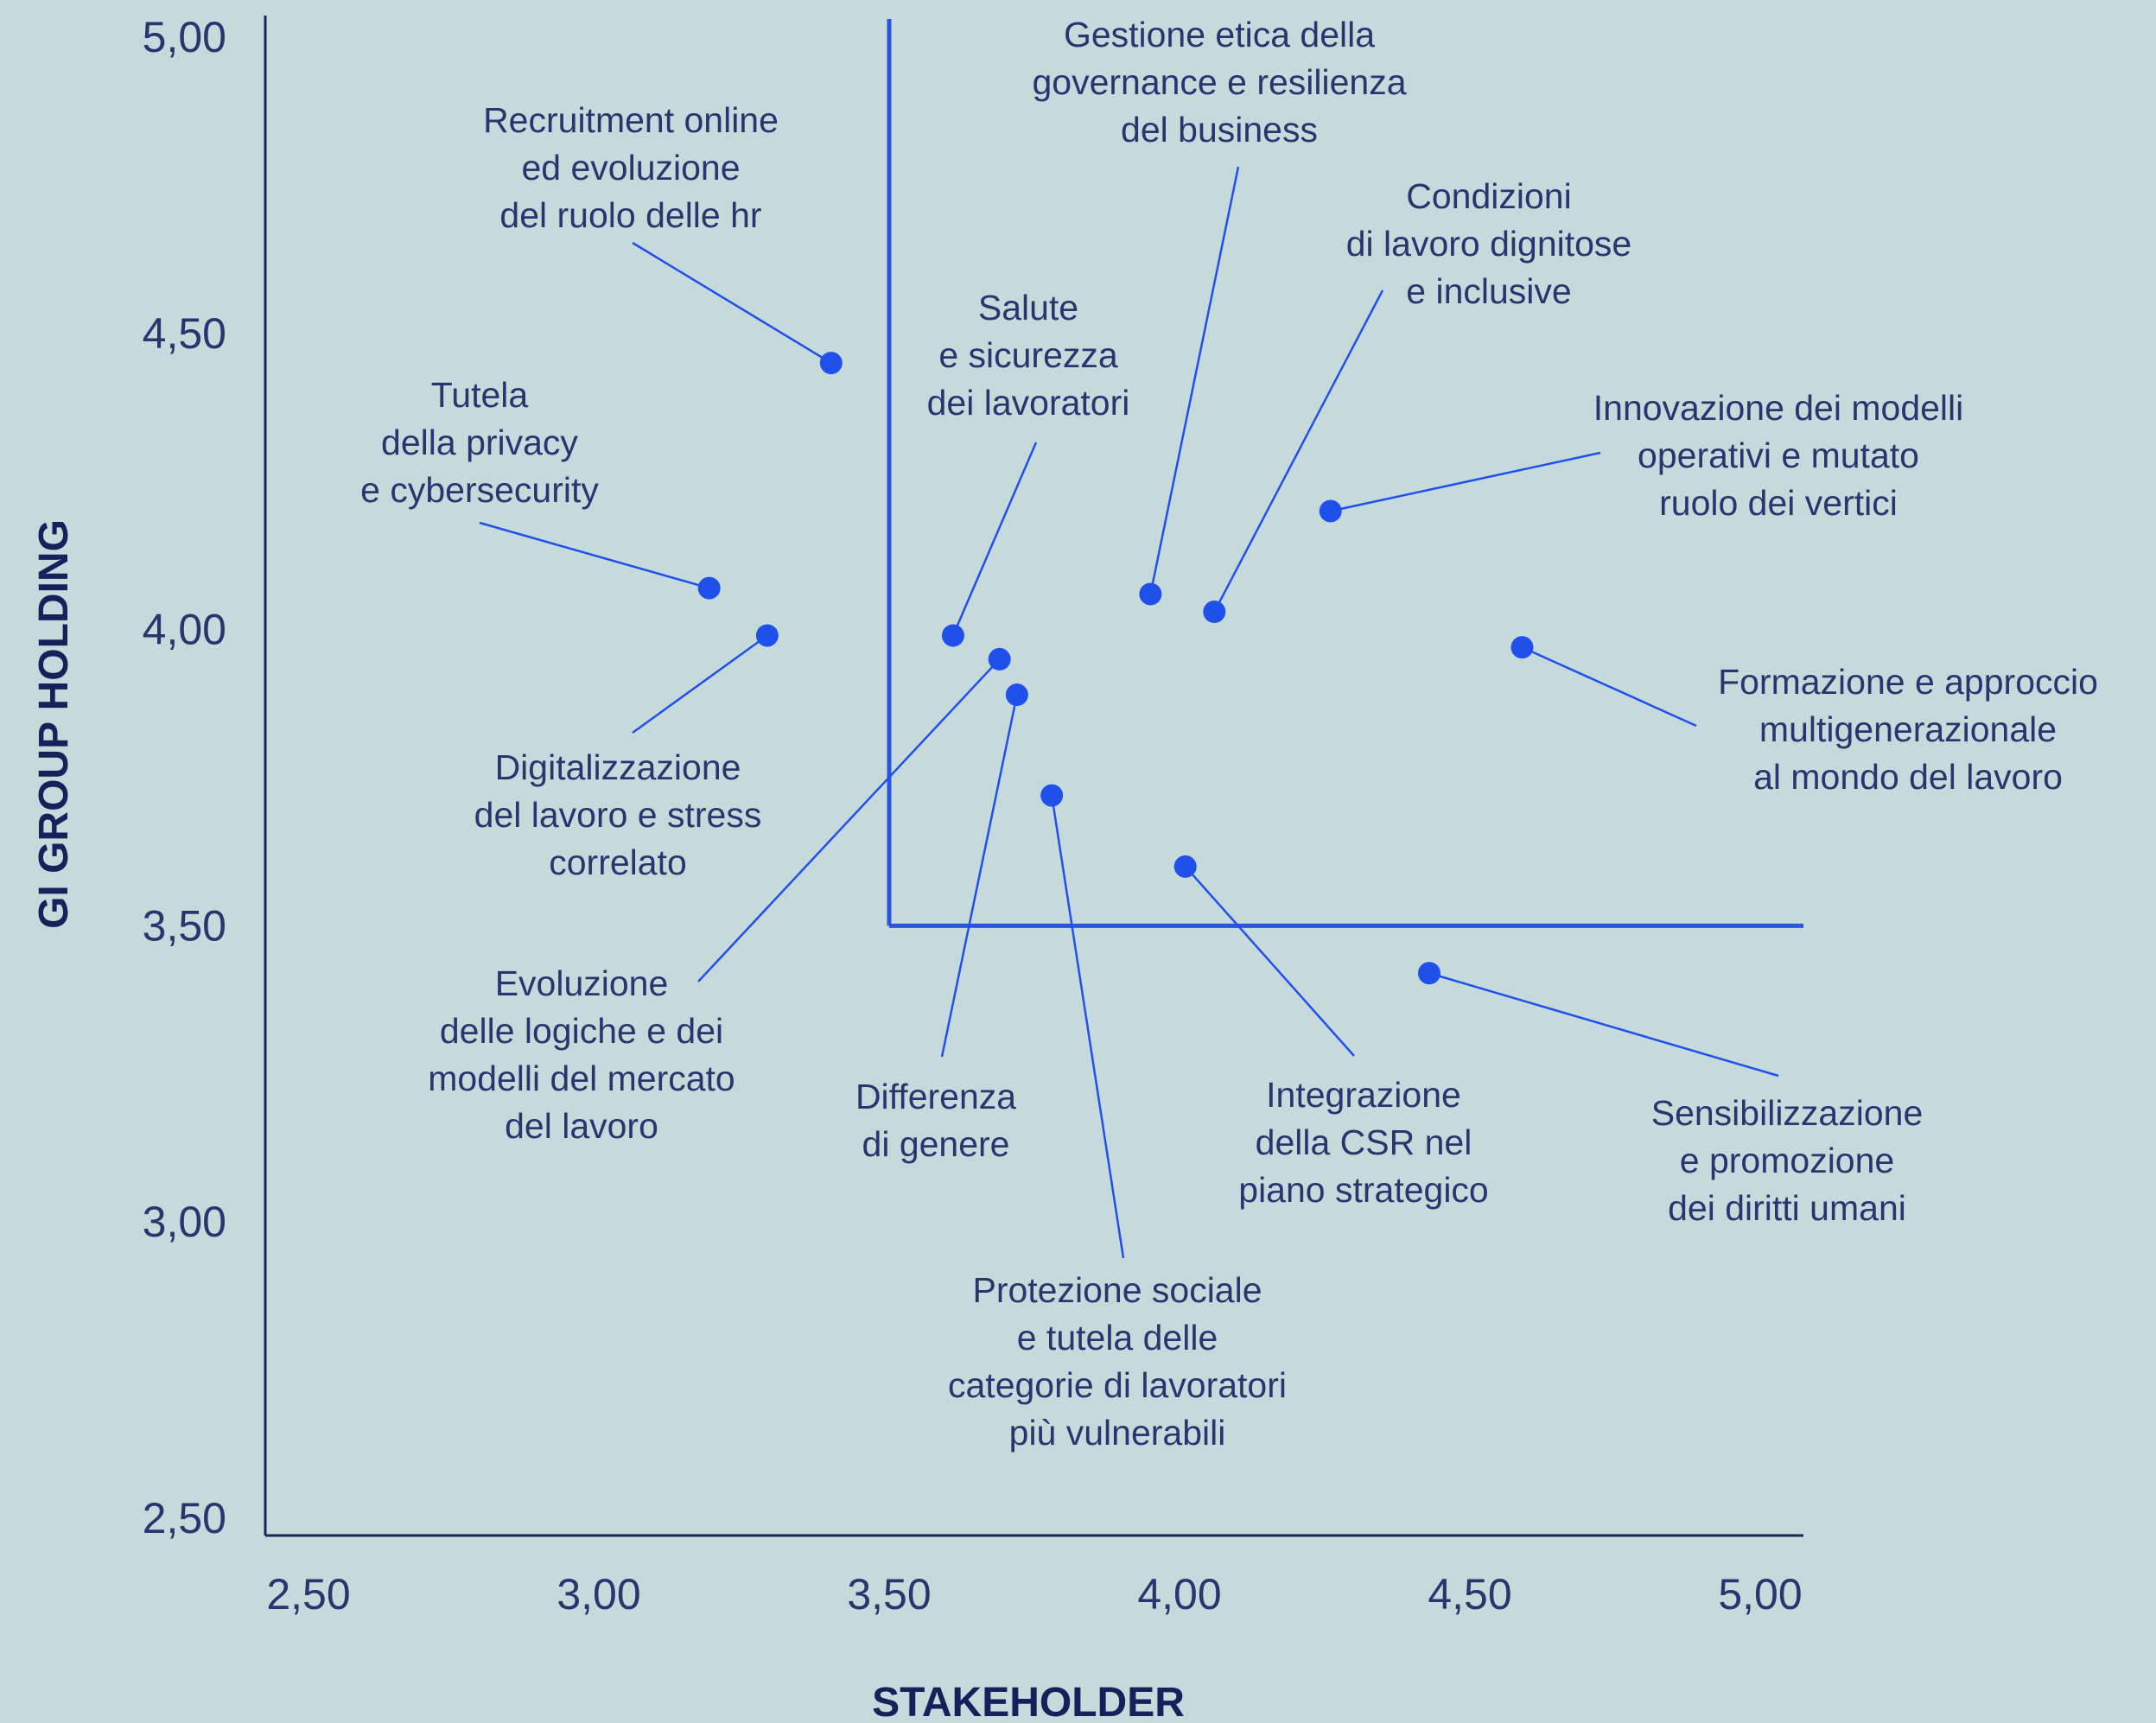  I want to click on point-label-line: della CSR nel, so click(1364, 1142).